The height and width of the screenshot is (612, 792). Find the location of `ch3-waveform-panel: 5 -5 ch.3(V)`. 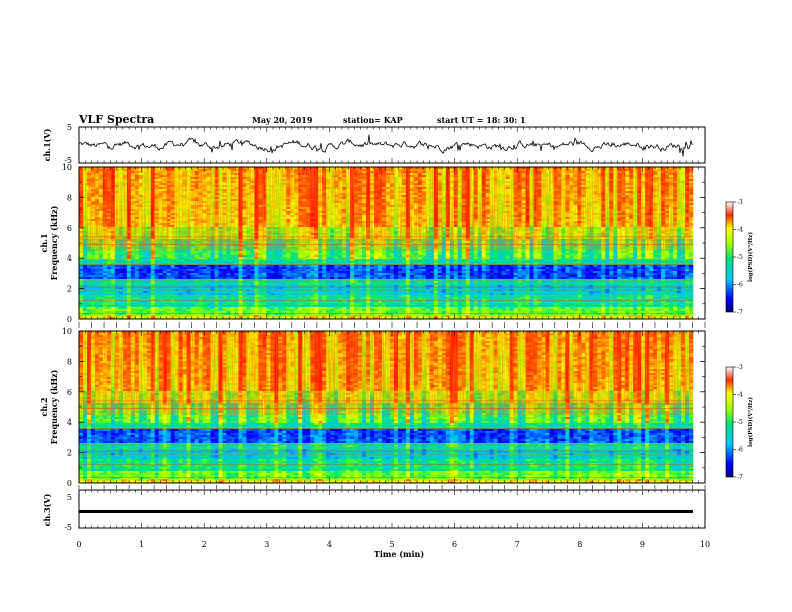

ch3-waveform-panel: 5 -5 ch.3(V) is located at coordinates (374, 510).